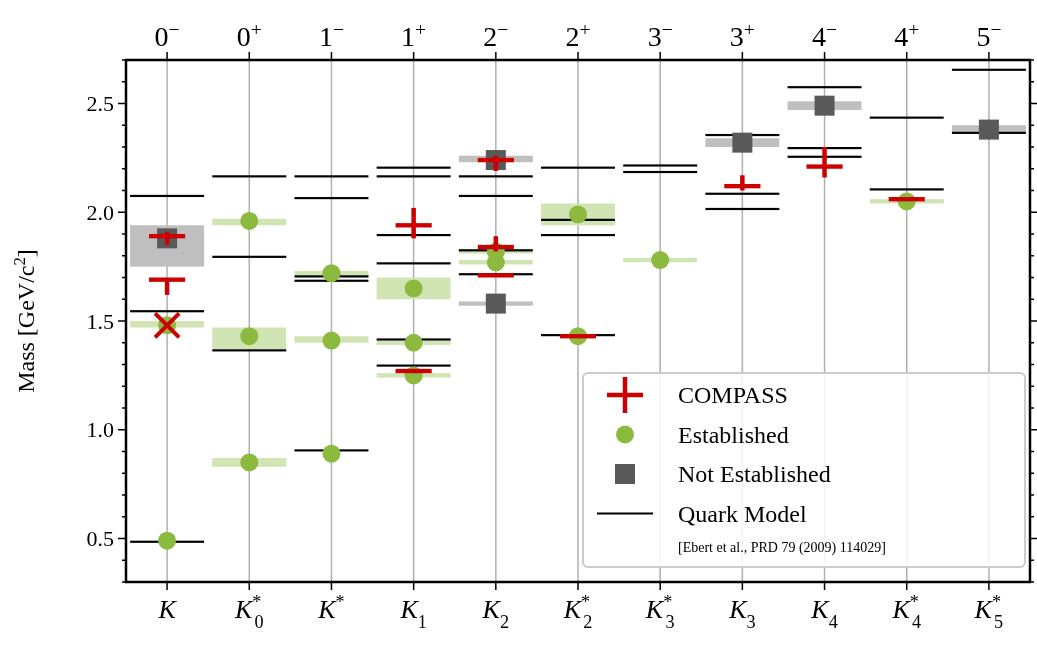  Describe the element at coordinates (496, 35) in the screenshot. I see `annotation: 2$^{−}$` at that location.